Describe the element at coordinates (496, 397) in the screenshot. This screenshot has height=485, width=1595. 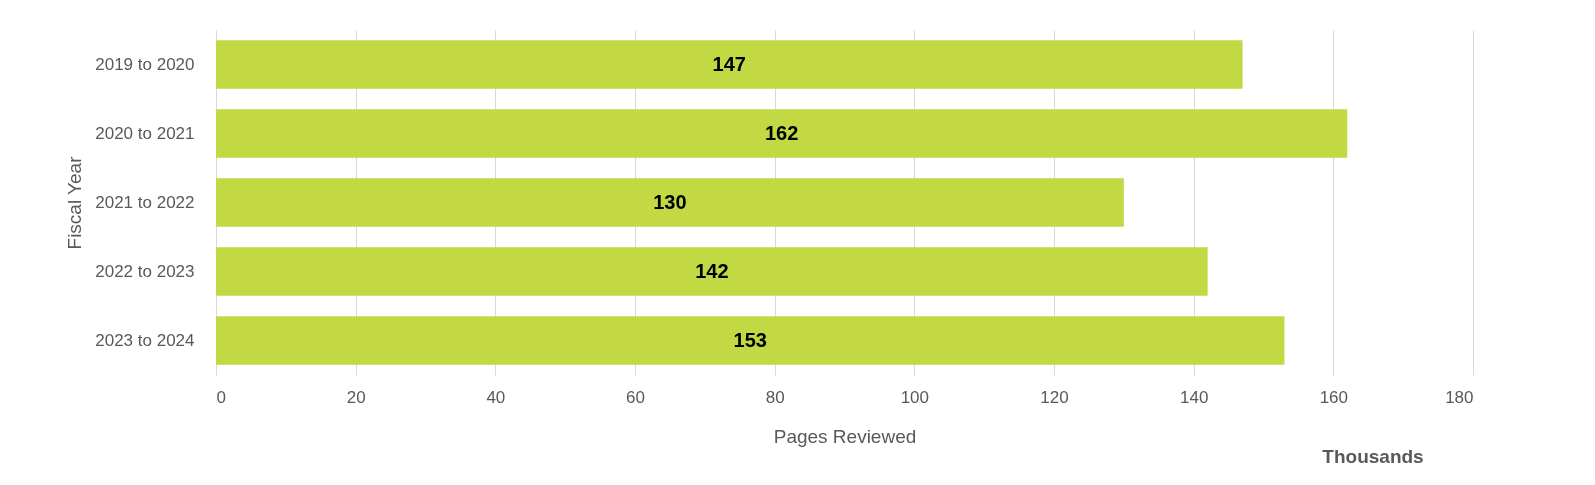
I see `x-tick-label: 40` at that location.